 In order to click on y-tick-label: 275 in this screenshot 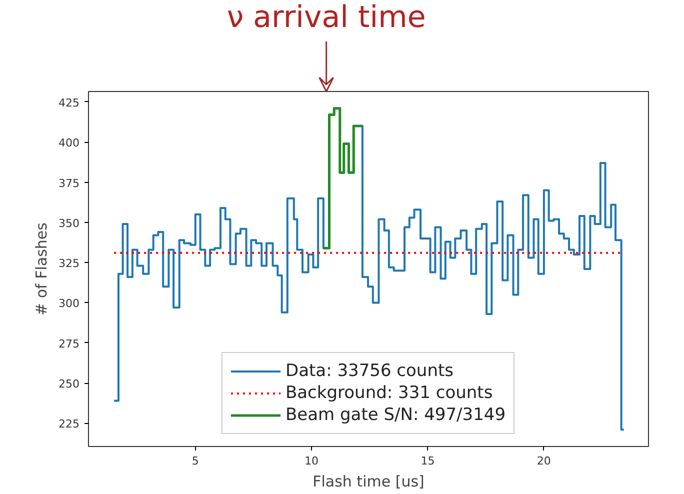, I will do `click(69, 343)`.